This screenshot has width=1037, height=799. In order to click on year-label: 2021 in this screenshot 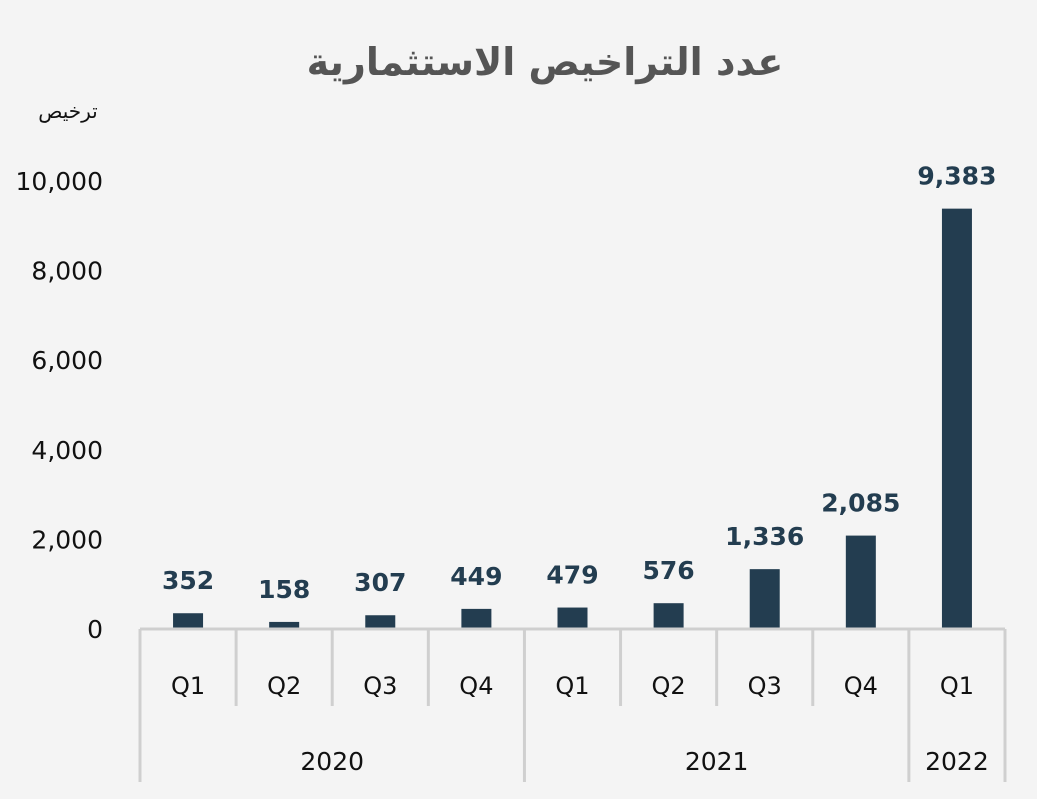, I will do `click(717, 761)`.